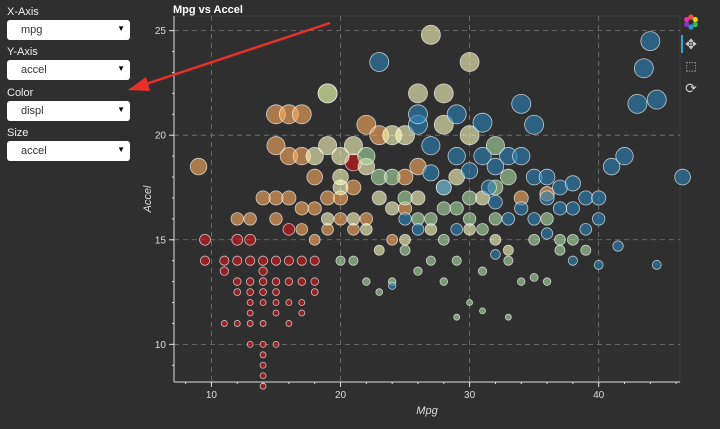 The width and height of the screenshot is (720, 429). I want to click on y-axis-select: accel ▼, so click(68, 70).